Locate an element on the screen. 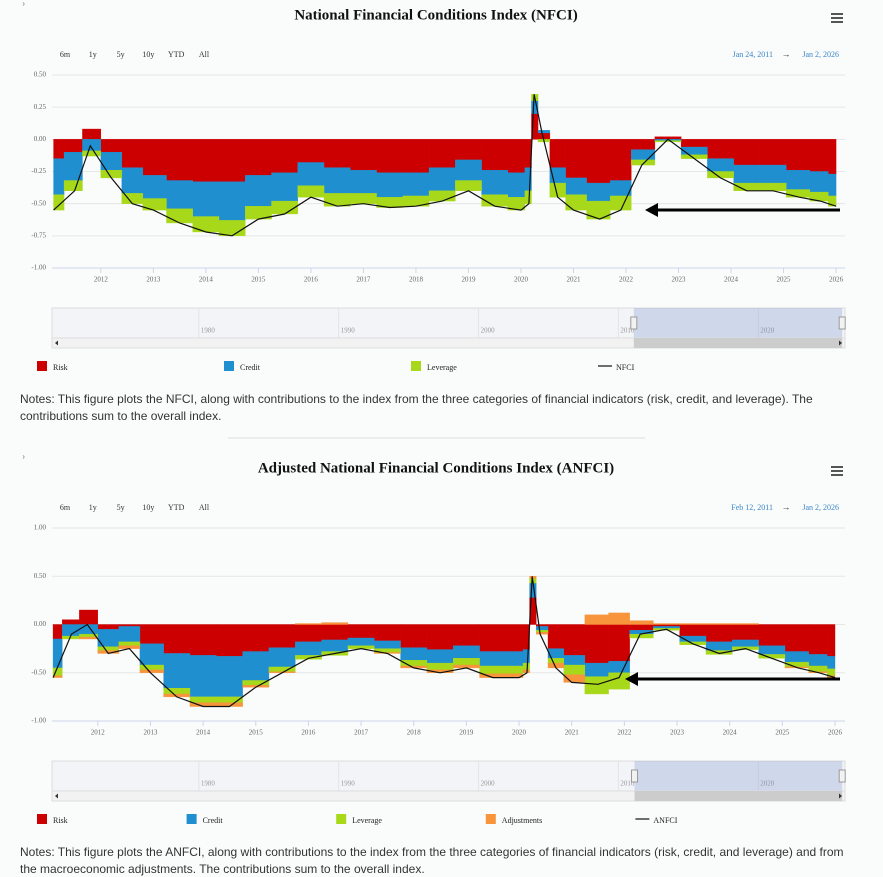 This screenshot has height=877, width=883. date-from: Jan 24, 2011 is located at coordinates (753, 54).